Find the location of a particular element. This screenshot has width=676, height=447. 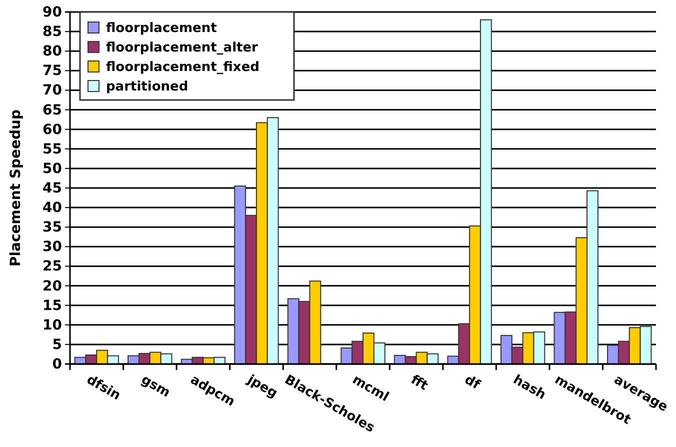

legend-label: floorplacement is located at coordinates (161, 28).